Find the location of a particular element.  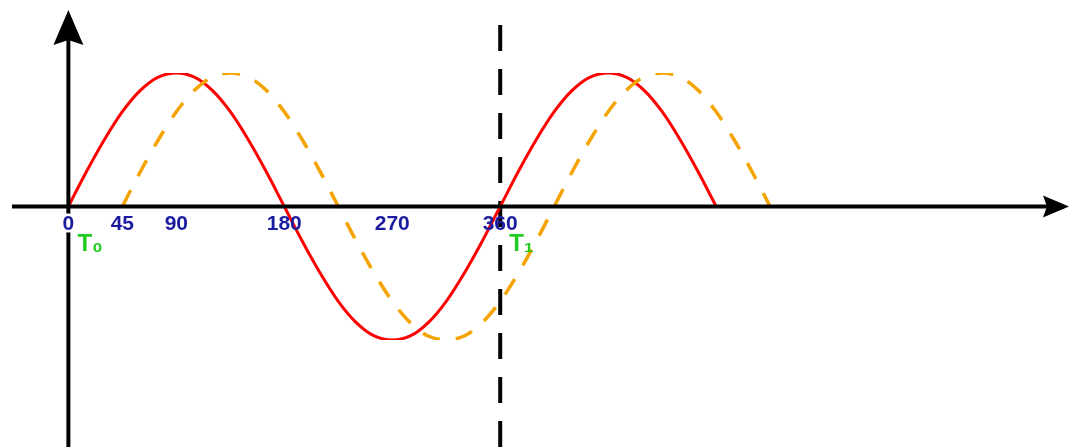

x-tick-label: 270 is located at coordinates (392, 222).